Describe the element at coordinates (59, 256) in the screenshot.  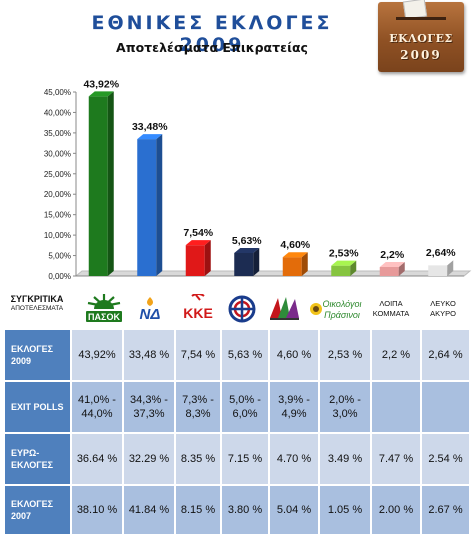
I see `y-tick-label: 5,00%` at that location.